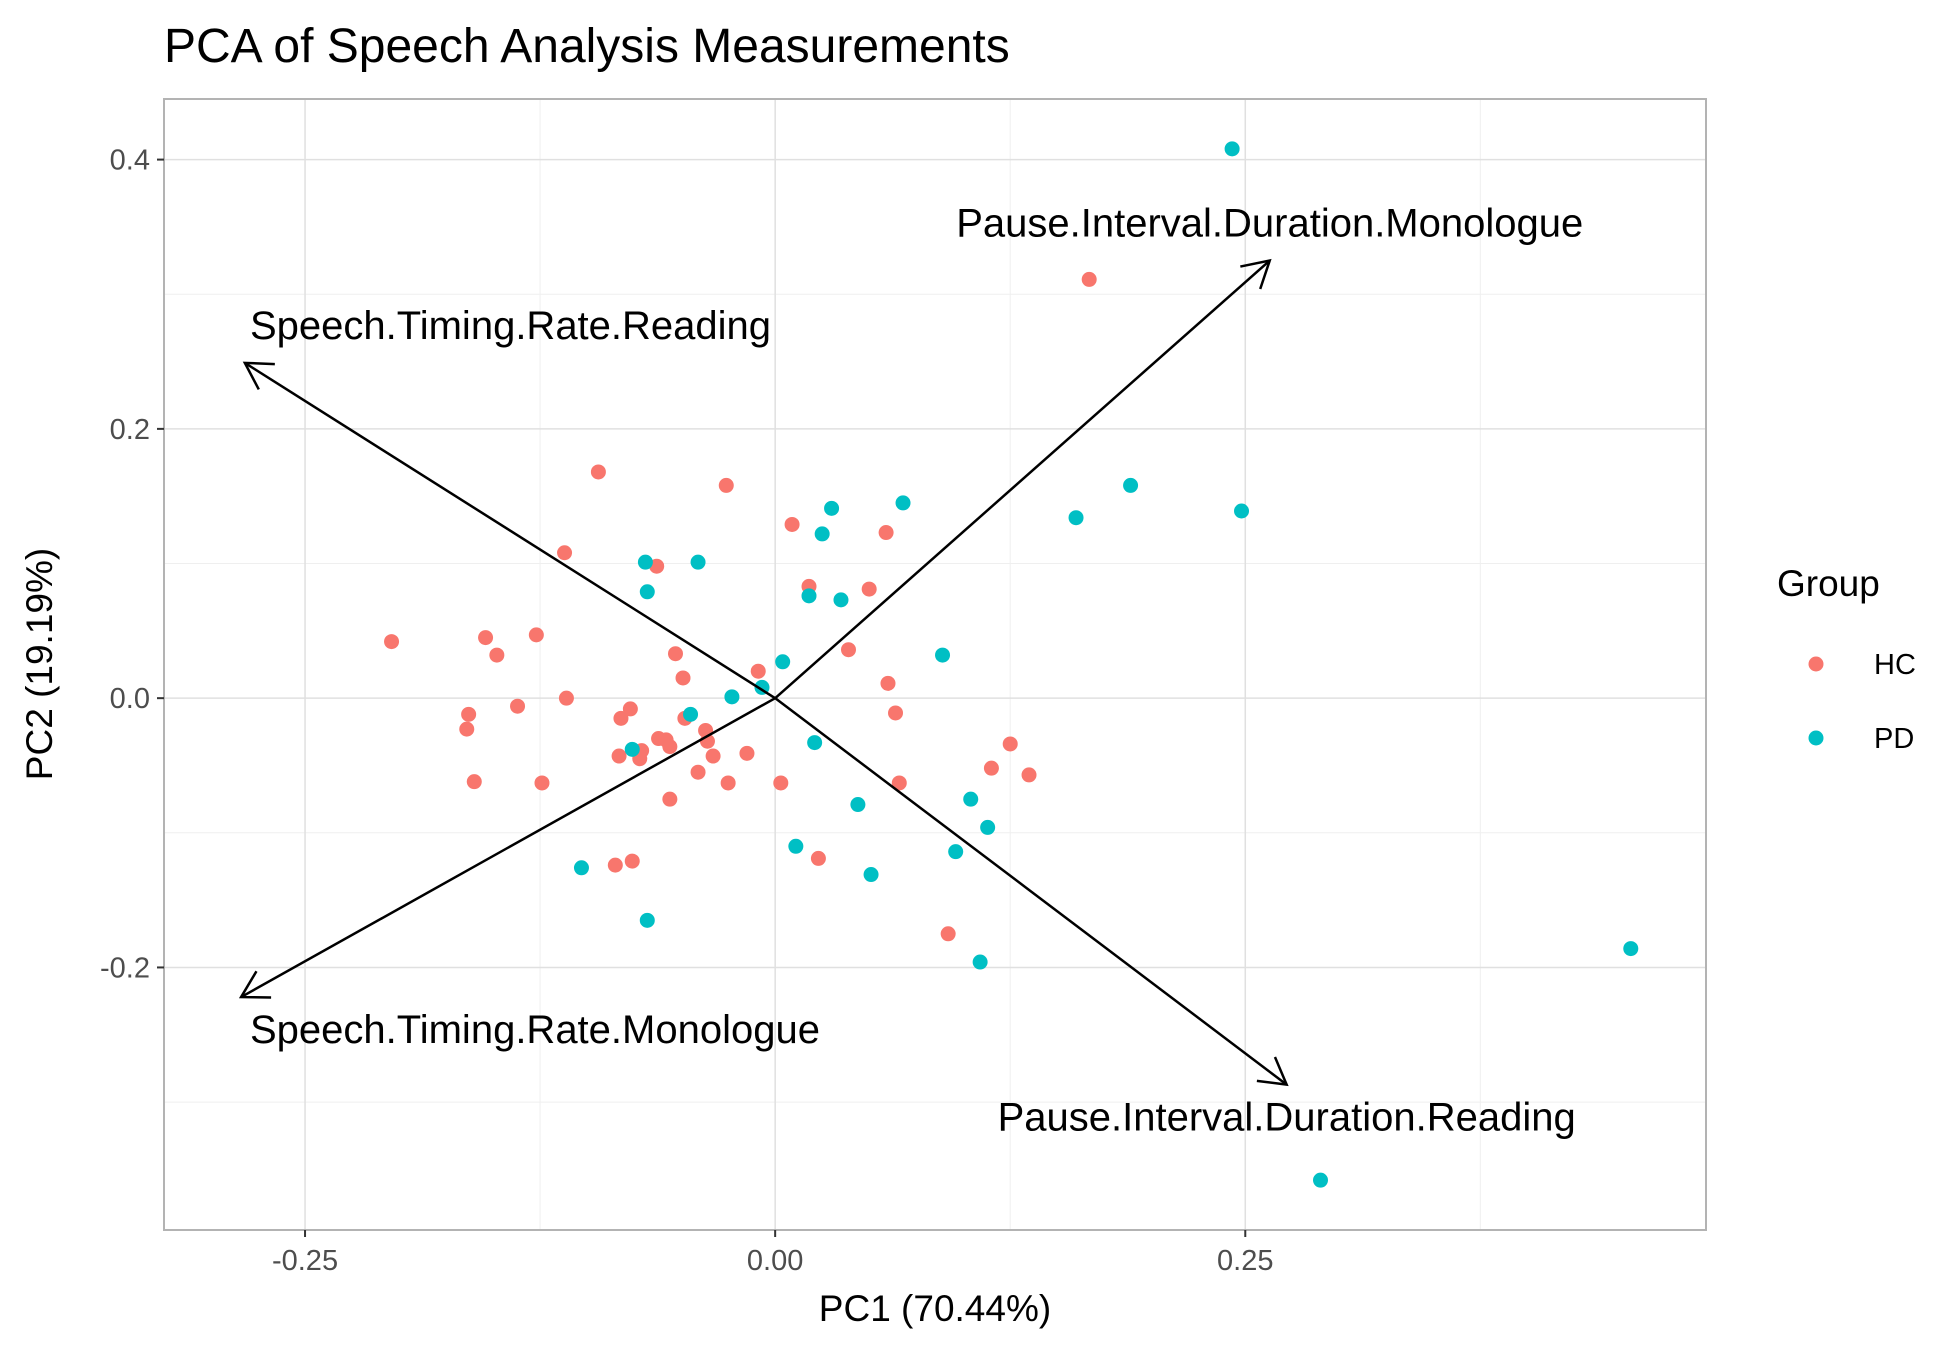 Image resolution: width=1950 pixels, height=1350 pixels. What do you see at coordinates (1895, 665) in the screenshot?
I see `legend-label-hc: HC` at bounding box center [1895, 665].